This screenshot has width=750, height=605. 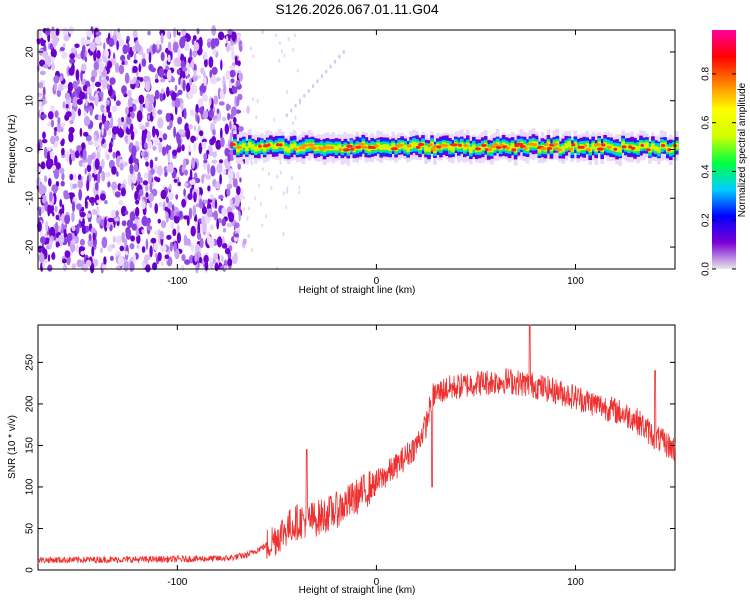 What do you see at coordinates (30, 52) in the screenshot?
I see `y-tick-label: 20` at bounding box center [30, 52].